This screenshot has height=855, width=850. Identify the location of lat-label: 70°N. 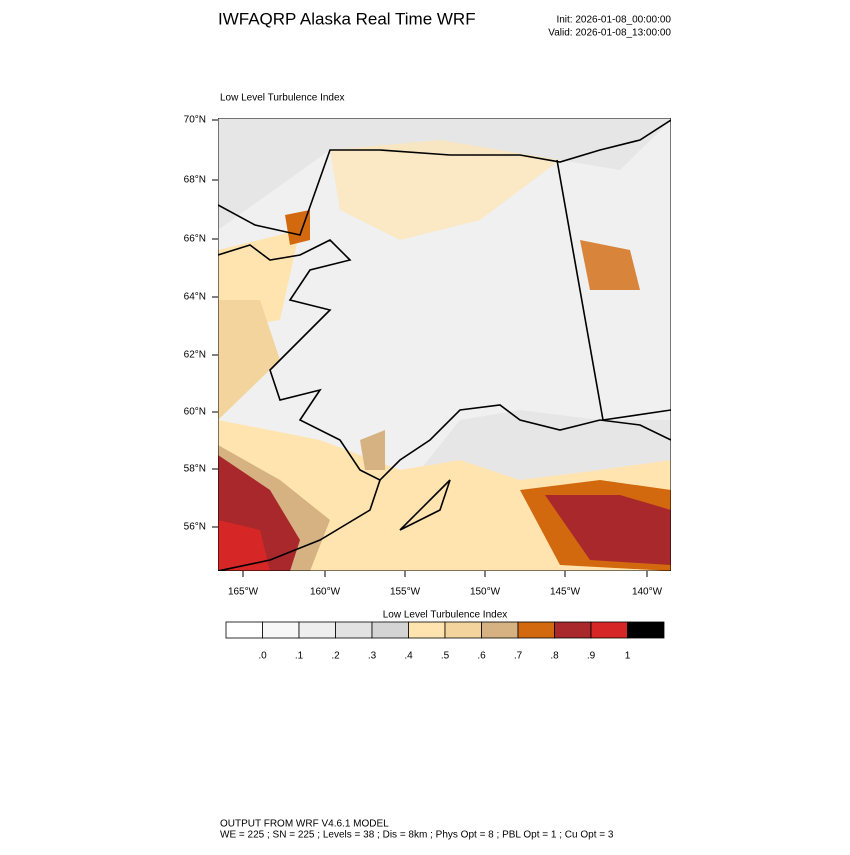
(195, 120).